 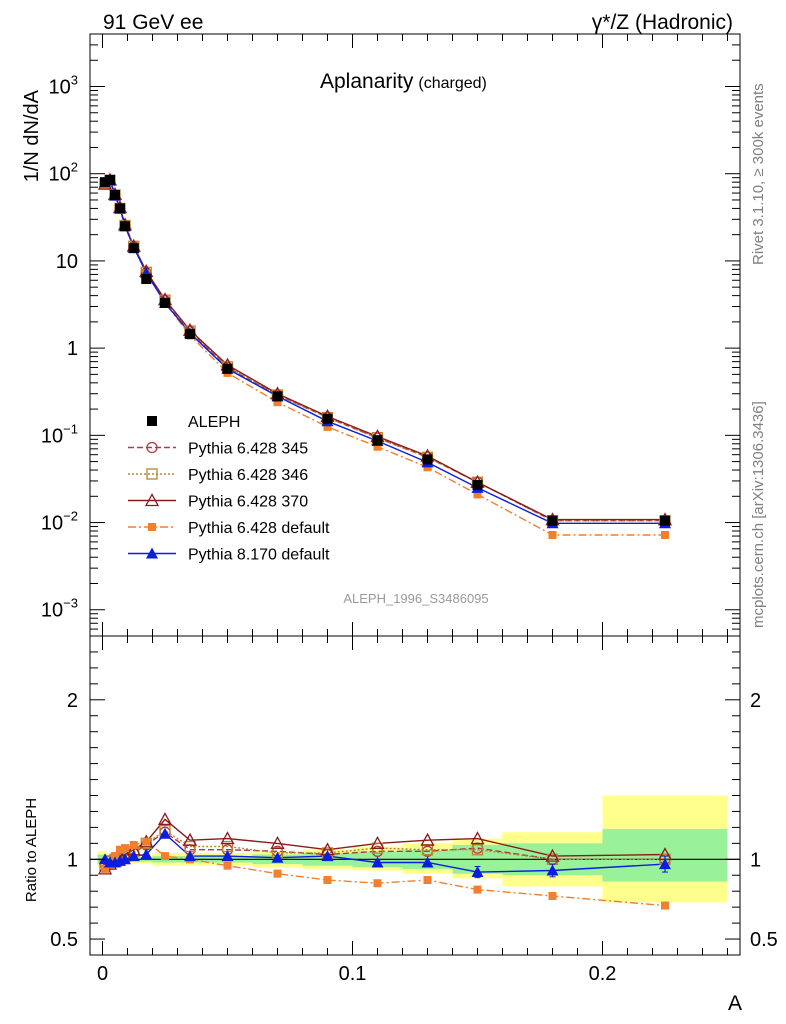 What do you see at coordinates (152, 553) in the screenshot?
I see `legend-marker-py8def` at bounding box center [152, 553].